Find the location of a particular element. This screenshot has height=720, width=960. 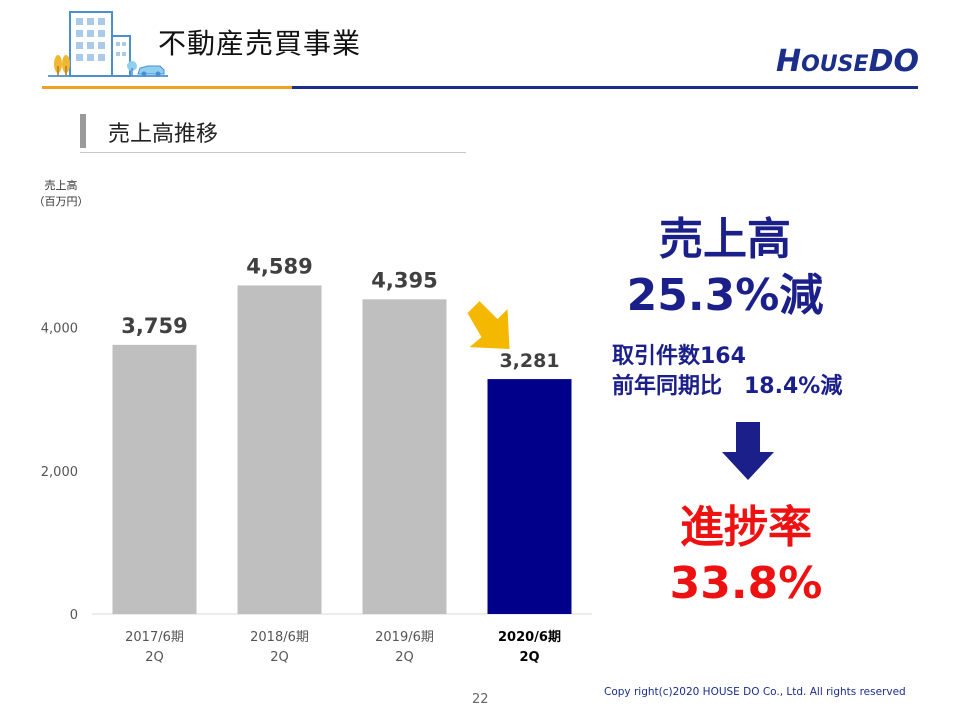

page-number: 22 is located at coordinates (480, 699).